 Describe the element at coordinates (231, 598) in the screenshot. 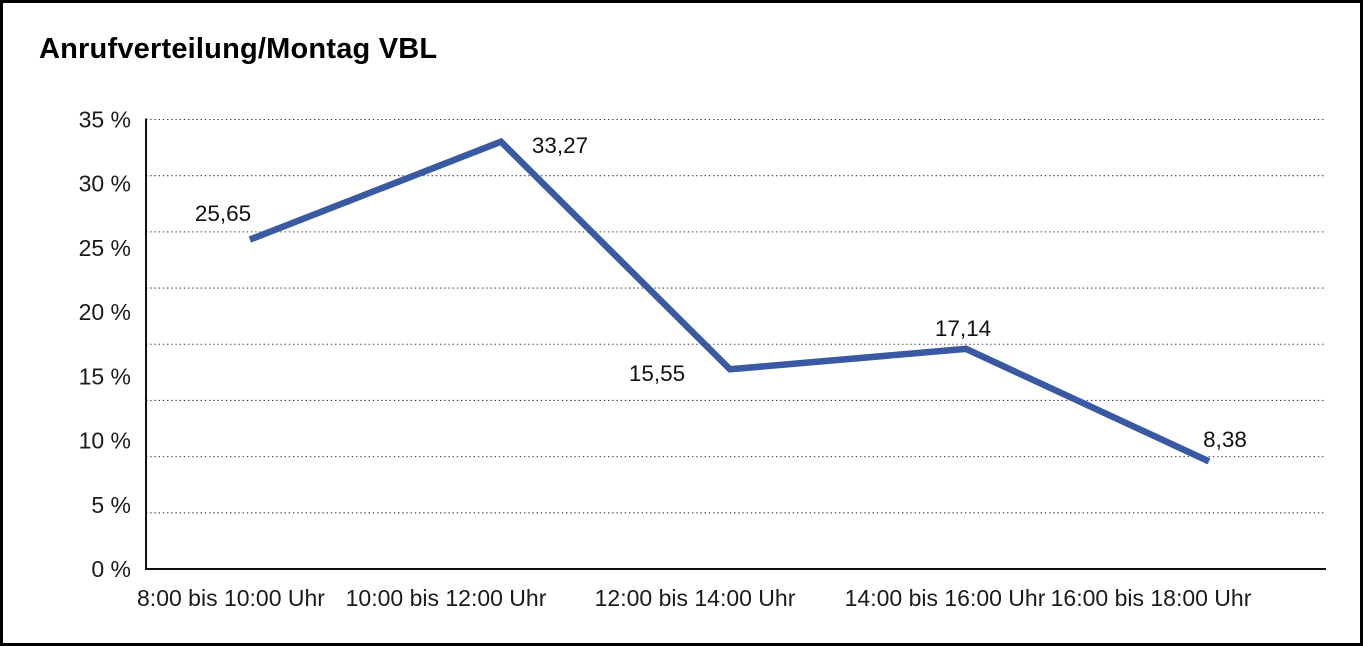

I see `x-category-label: 8:00 bis 10:00 Uhr` at that location.